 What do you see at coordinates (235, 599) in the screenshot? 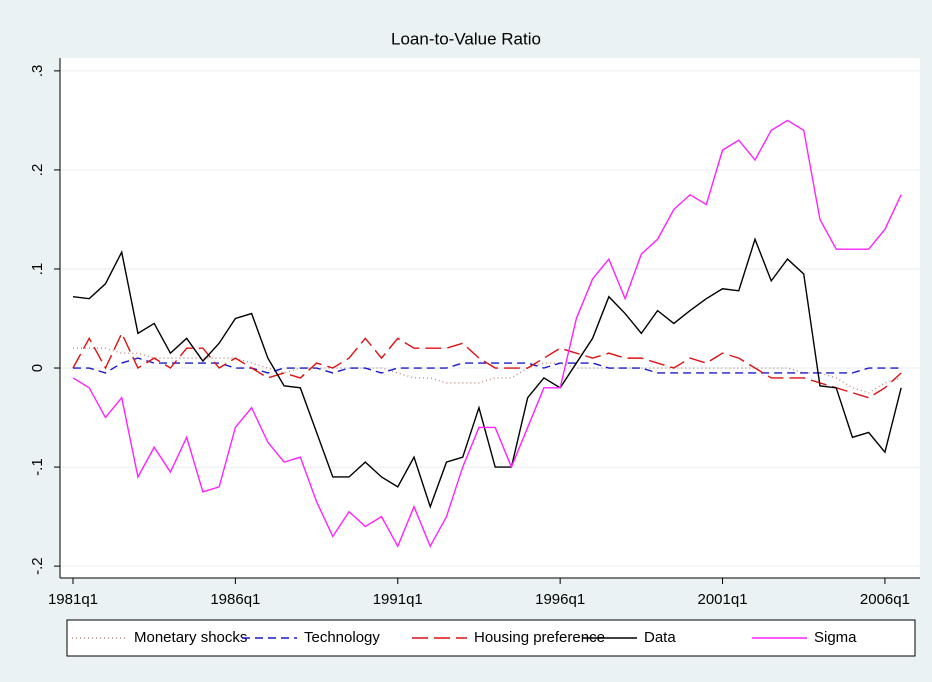
I see `x-tick-label: 1986q1` at bounding box center [235, 599].